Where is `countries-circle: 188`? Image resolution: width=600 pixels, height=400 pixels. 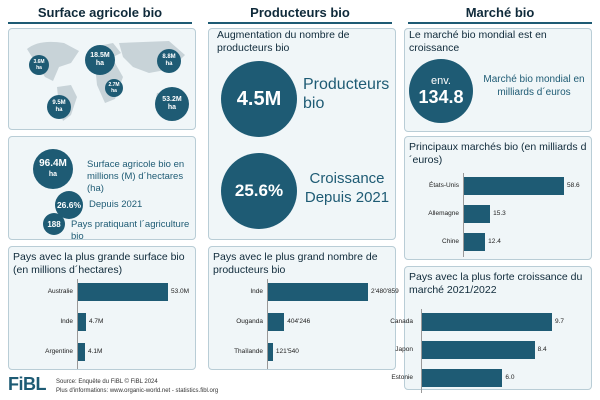 countries-circle: 188 is located at coordinates (54, 224).